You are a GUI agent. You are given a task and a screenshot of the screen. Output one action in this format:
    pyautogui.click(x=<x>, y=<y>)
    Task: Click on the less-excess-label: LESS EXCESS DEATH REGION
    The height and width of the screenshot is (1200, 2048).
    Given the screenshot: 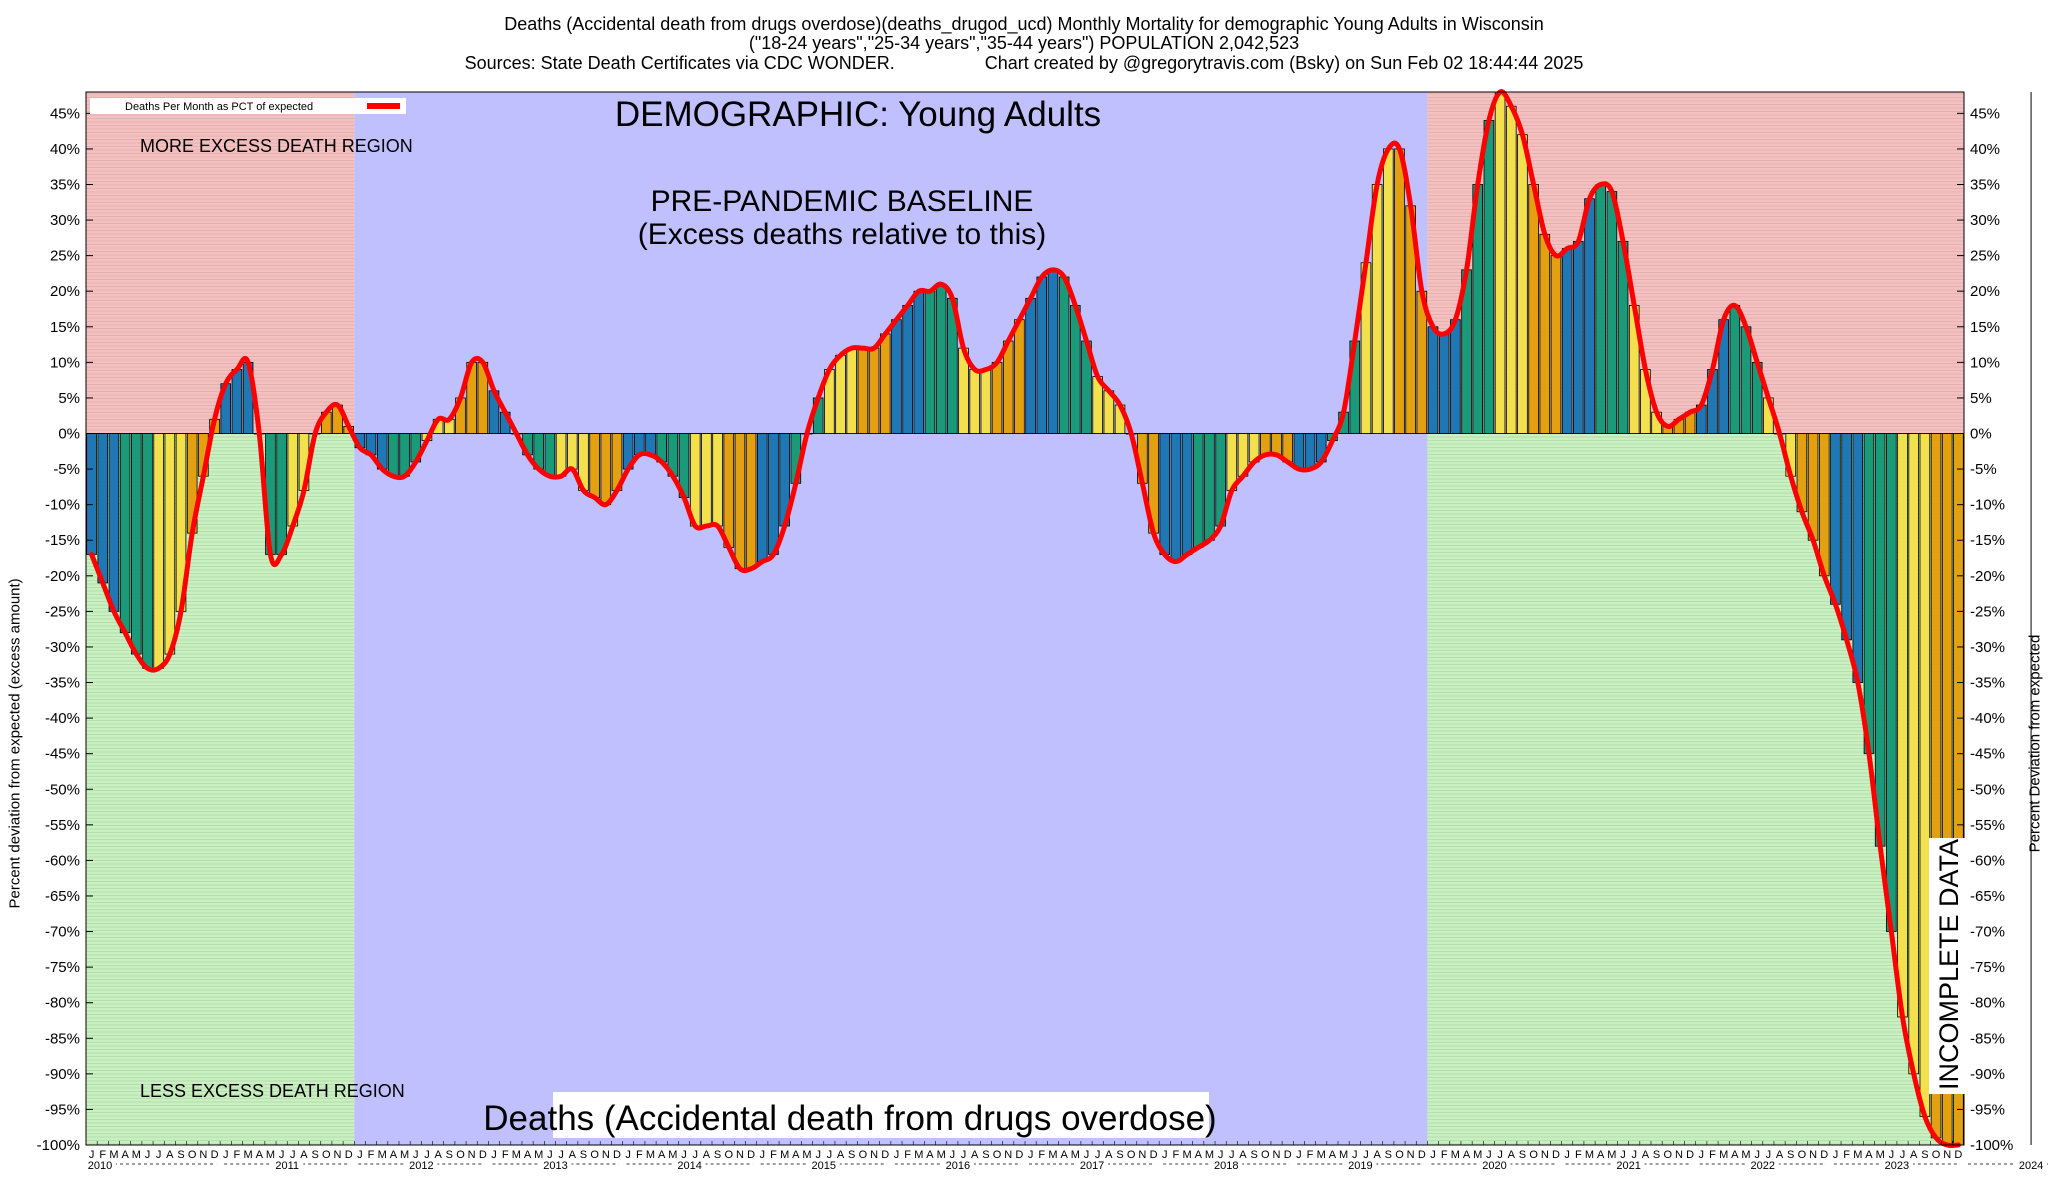 What is the action you would take?
    pyautogui.click(x=272, y=1091)
    